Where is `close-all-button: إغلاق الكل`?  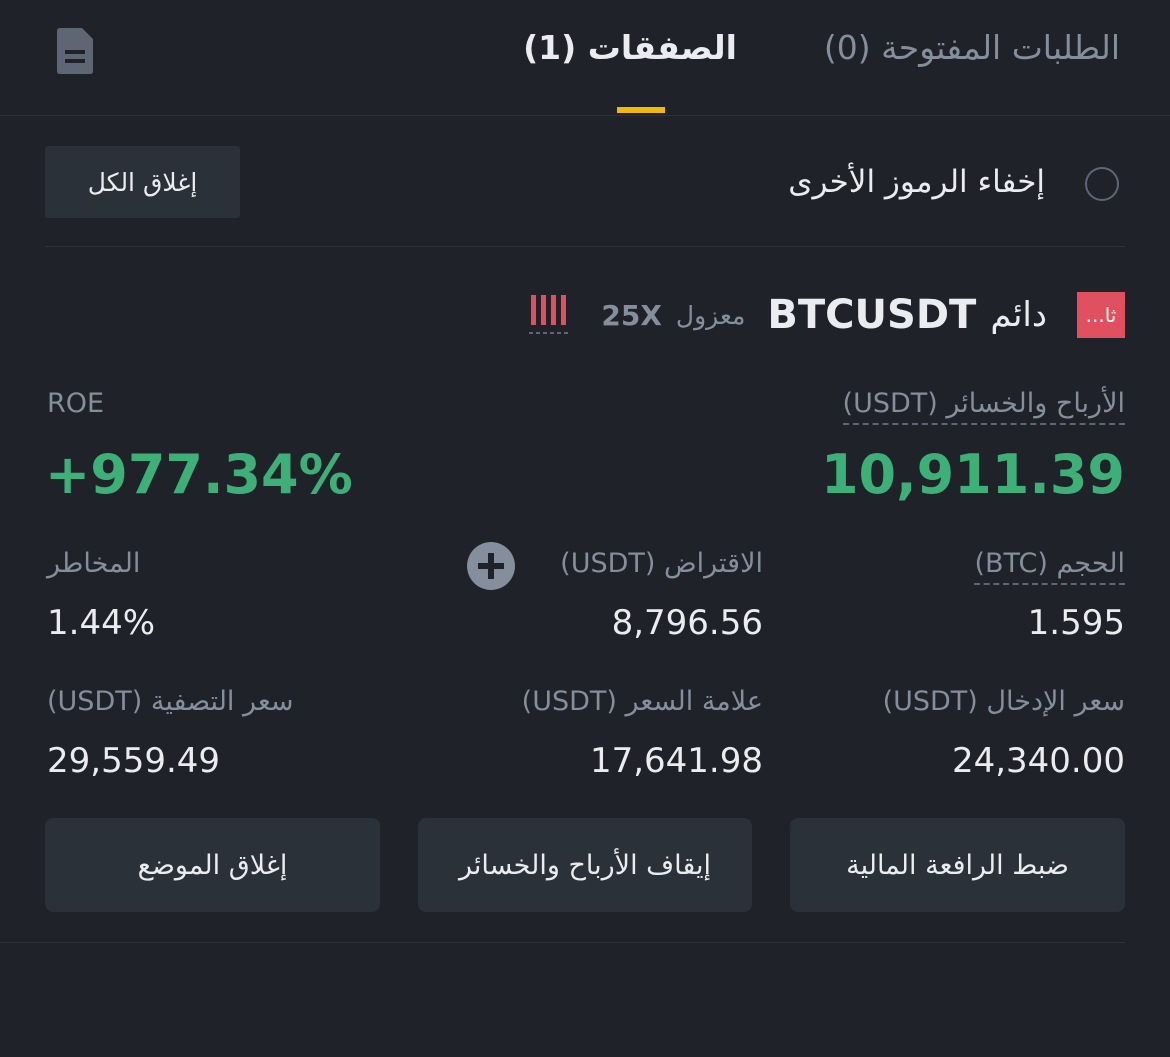
close-all-button: إغلاق الكل is located at coordinates (142, 182).